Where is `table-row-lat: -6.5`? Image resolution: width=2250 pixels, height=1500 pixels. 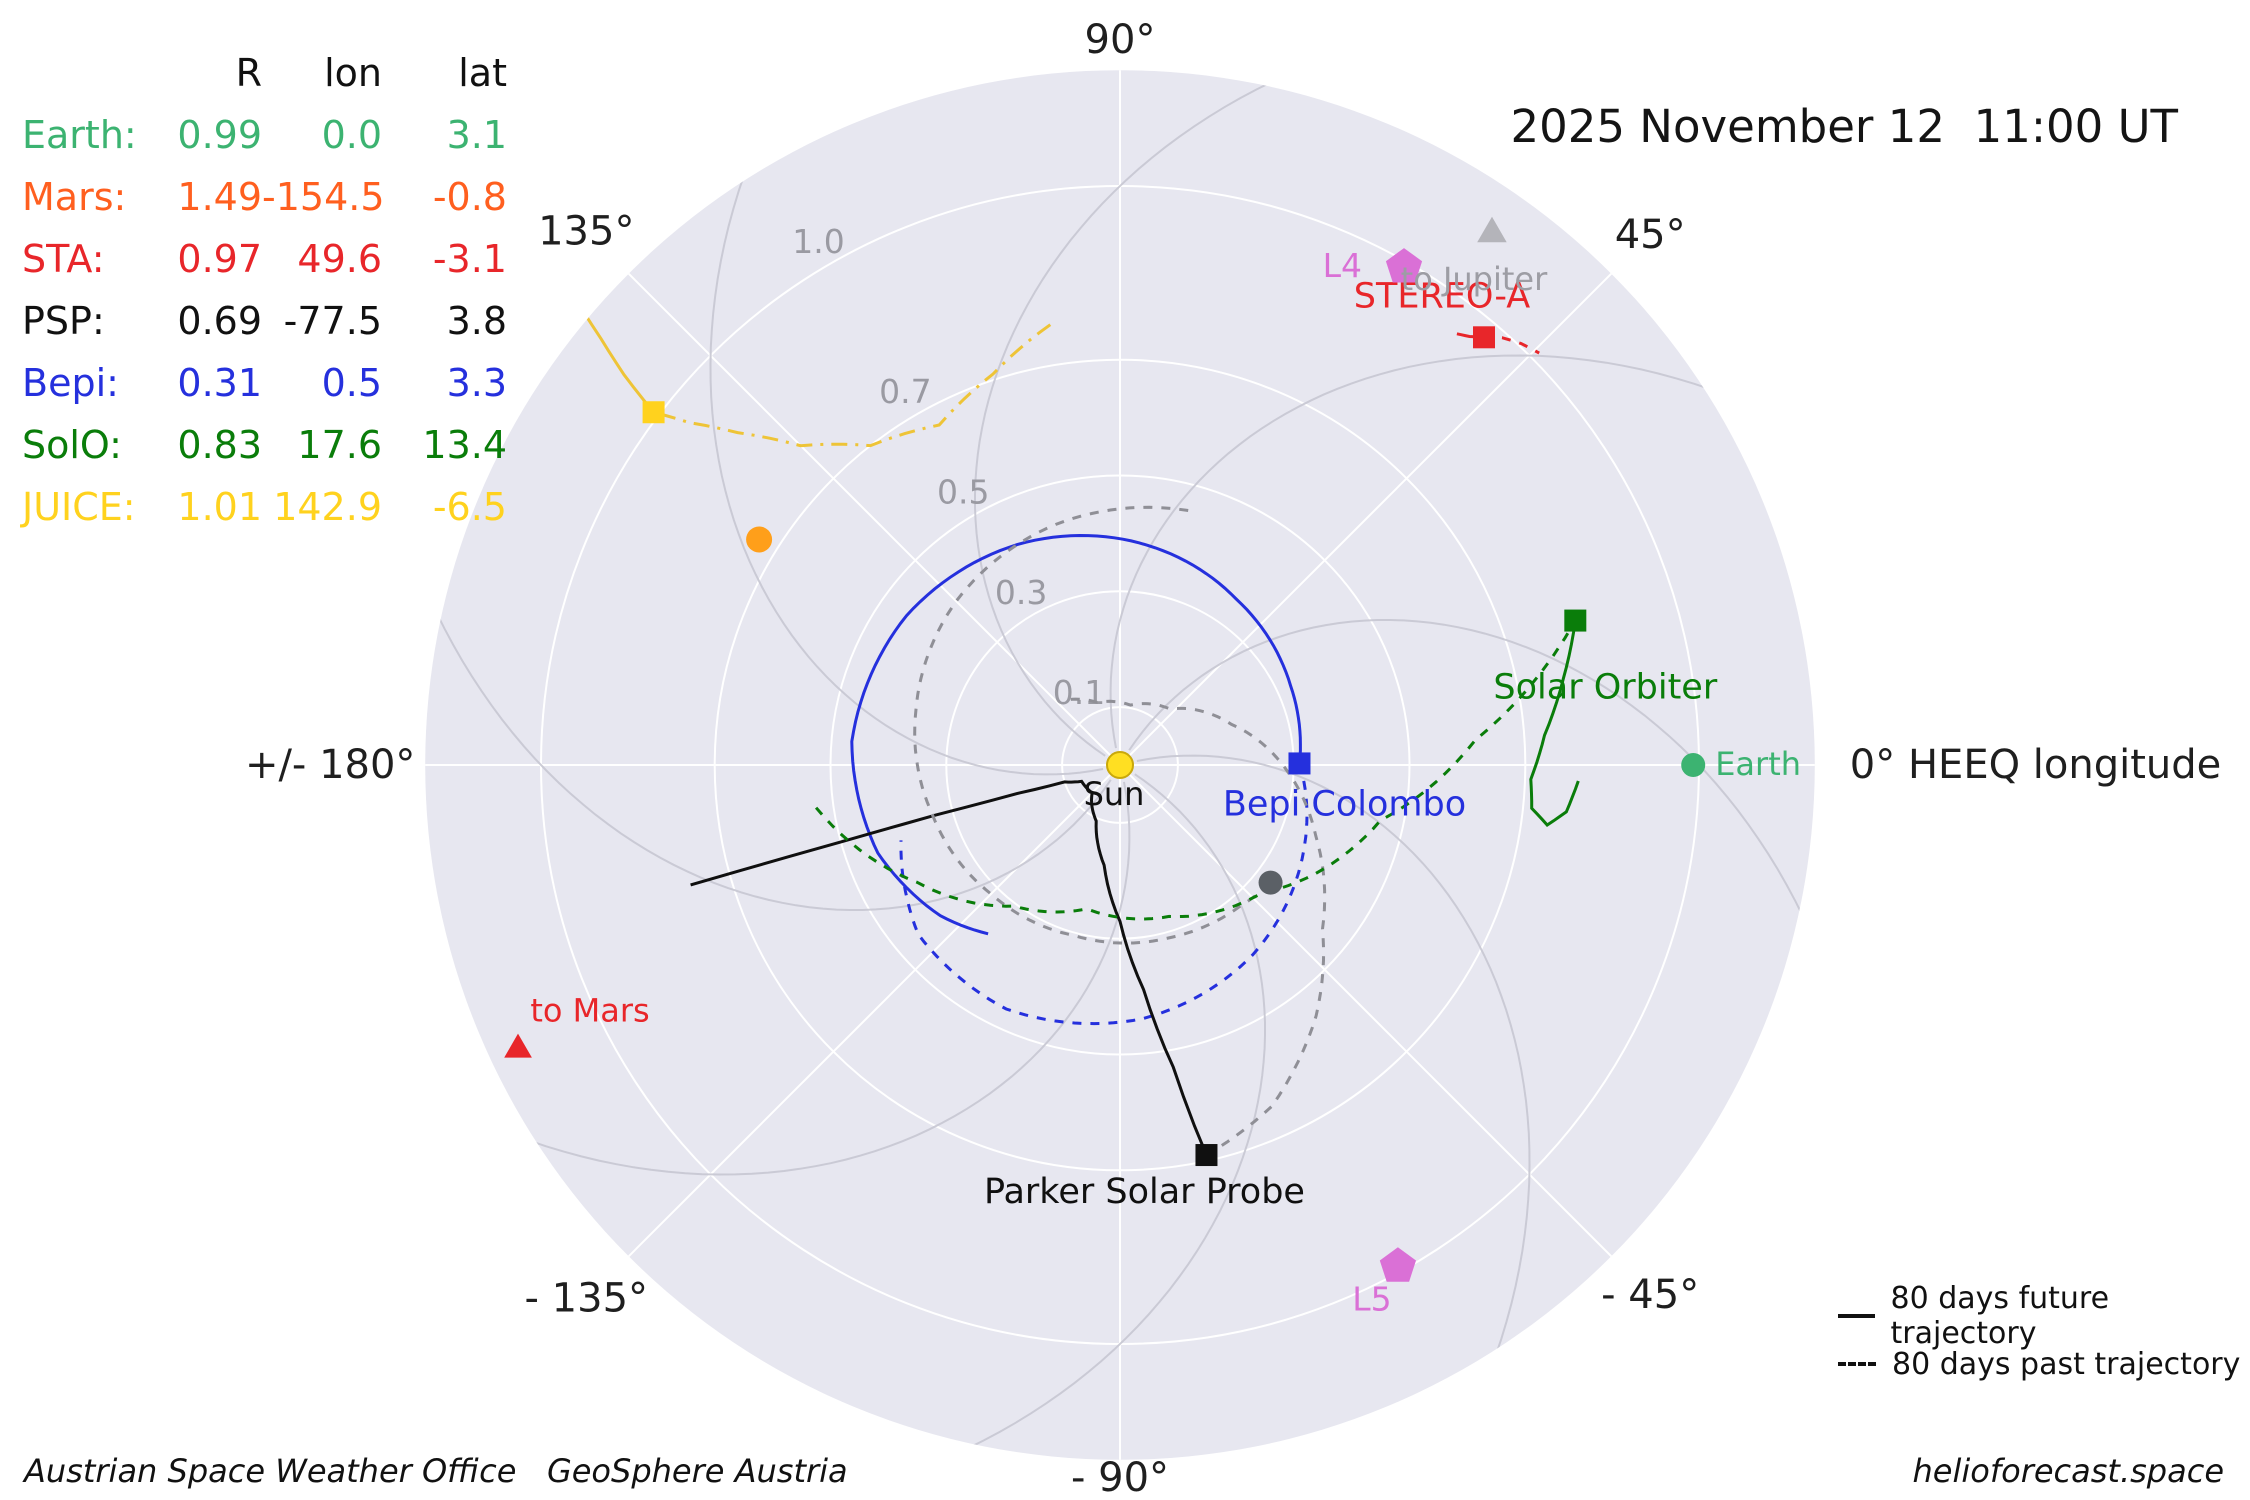
table-row-lat: -6.5 is located at coordinates (469, 507).